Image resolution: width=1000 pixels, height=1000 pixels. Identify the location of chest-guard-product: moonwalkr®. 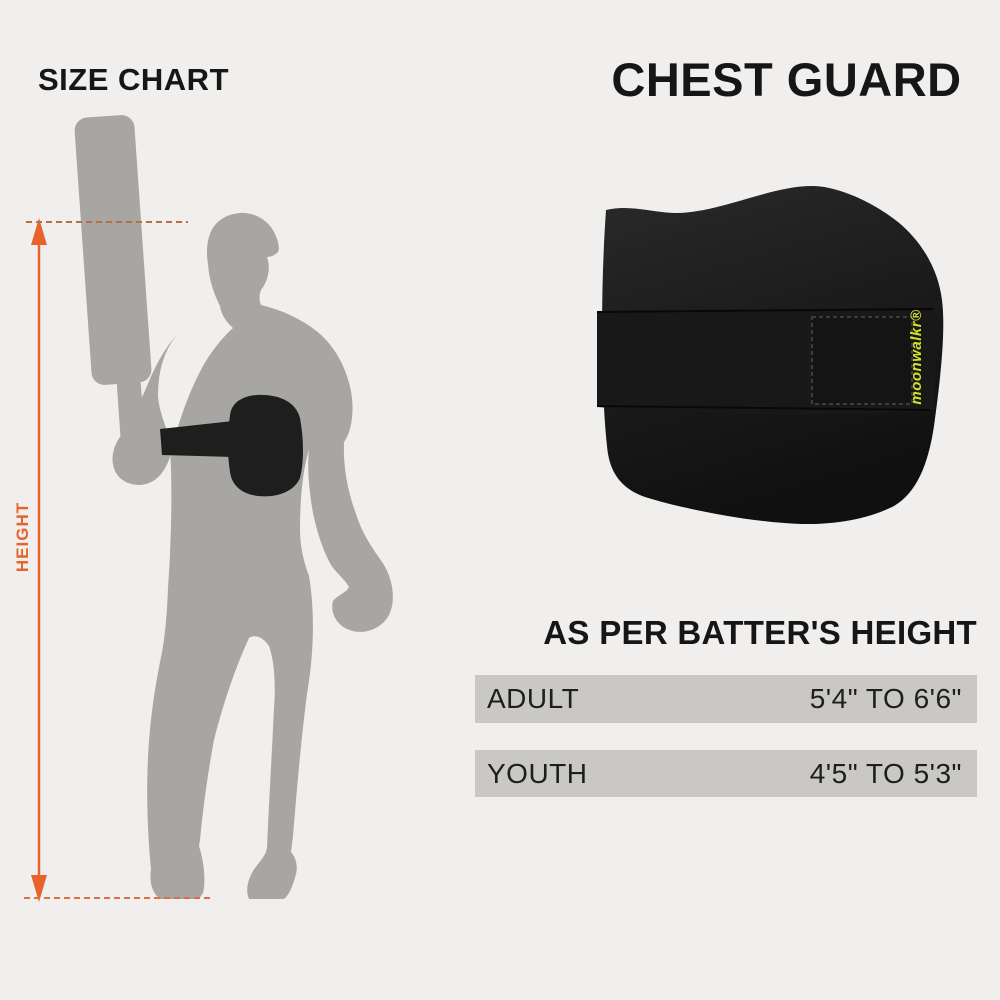
(770, 355).